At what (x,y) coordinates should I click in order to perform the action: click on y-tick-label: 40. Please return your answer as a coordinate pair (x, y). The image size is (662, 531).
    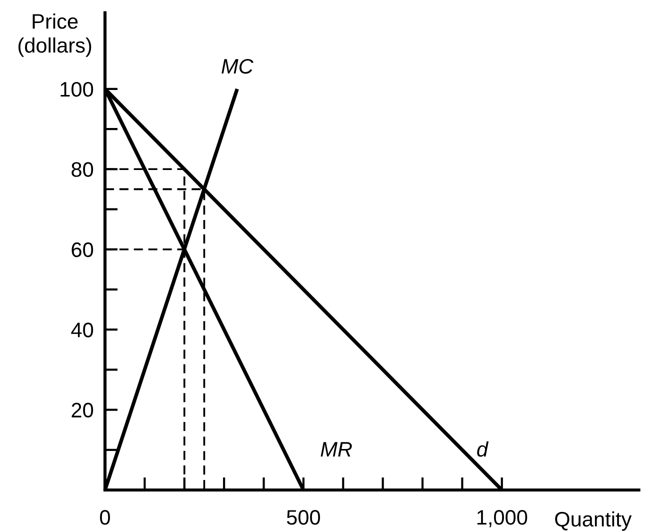
    Looking at the image, I should click on (82, 330).